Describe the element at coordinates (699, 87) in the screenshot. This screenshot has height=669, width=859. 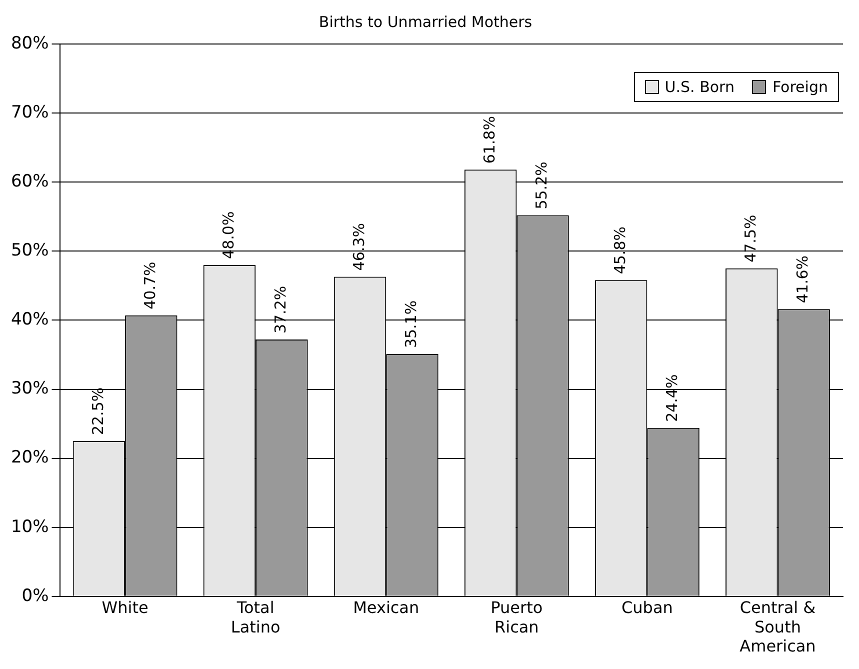
I see `legend-label: U.S. Born` at that location.